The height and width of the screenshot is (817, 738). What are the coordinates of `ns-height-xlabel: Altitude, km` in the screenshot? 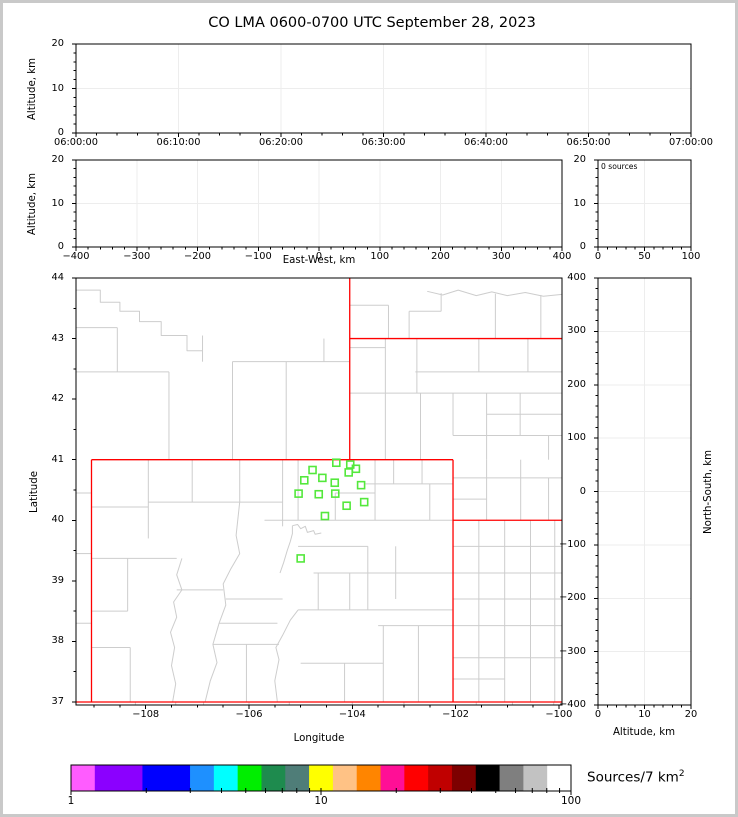 It's located at (644, 732).